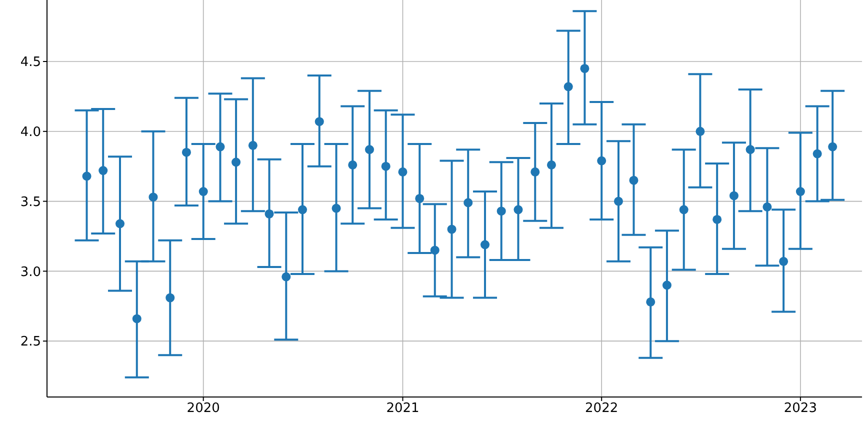 Image resolution: width=863 pixels, height=429 pixels. What do you see at coordinates (30, 342) in the screenshot?
I see `y-tick-label: 2.5` at bounding box center [30, 342].